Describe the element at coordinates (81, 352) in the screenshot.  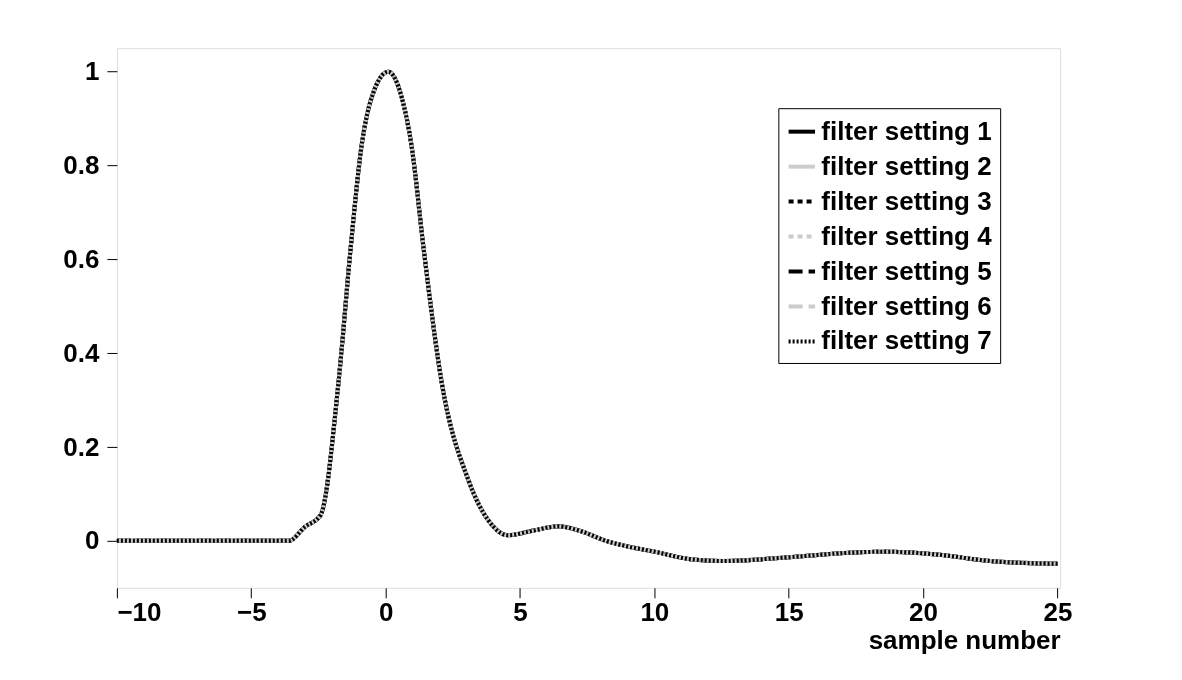
I see `y-tick-label: 0.4` at that location.